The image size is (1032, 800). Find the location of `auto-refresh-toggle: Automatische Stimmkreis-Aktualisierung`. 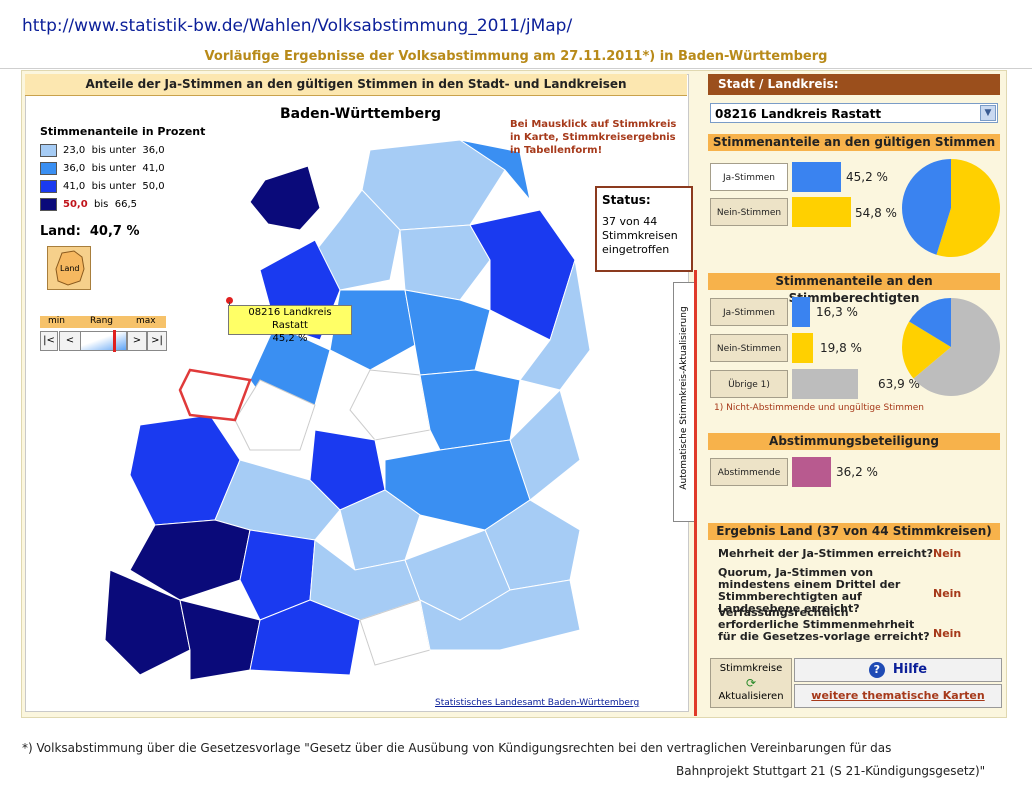

auto-refresh-toggle: Automatische Stimmkreis-Aktualisierung is located at coordinates (684, 402).